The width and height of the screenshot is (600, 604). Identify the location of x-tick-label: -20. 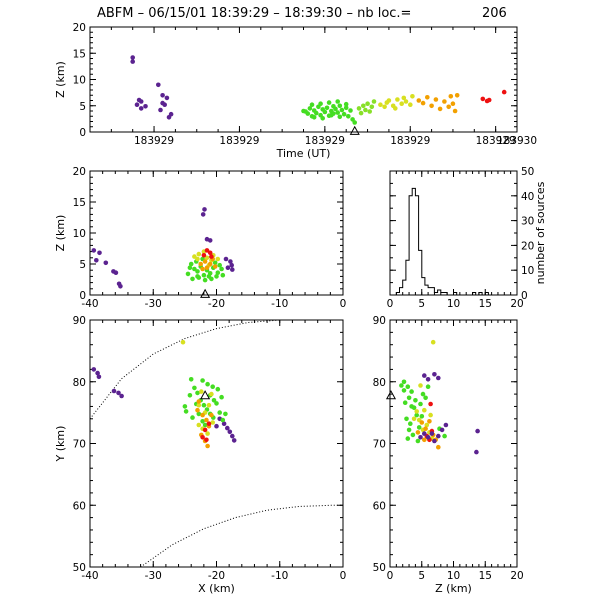
(216, 576).